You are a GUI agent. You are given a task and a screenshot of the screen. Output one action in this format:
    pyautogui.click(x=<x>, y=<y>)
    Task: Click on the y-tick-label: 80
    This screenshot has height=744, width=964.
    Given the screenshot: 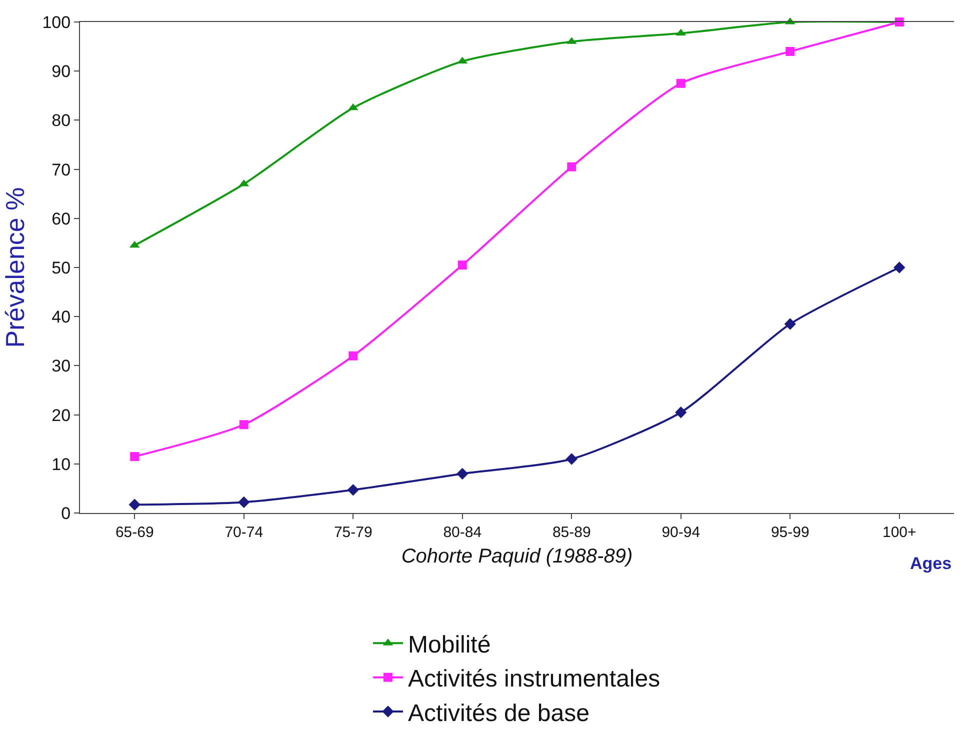 What is the action you would take?
    pyautogui.click(x=61, y=120)
    